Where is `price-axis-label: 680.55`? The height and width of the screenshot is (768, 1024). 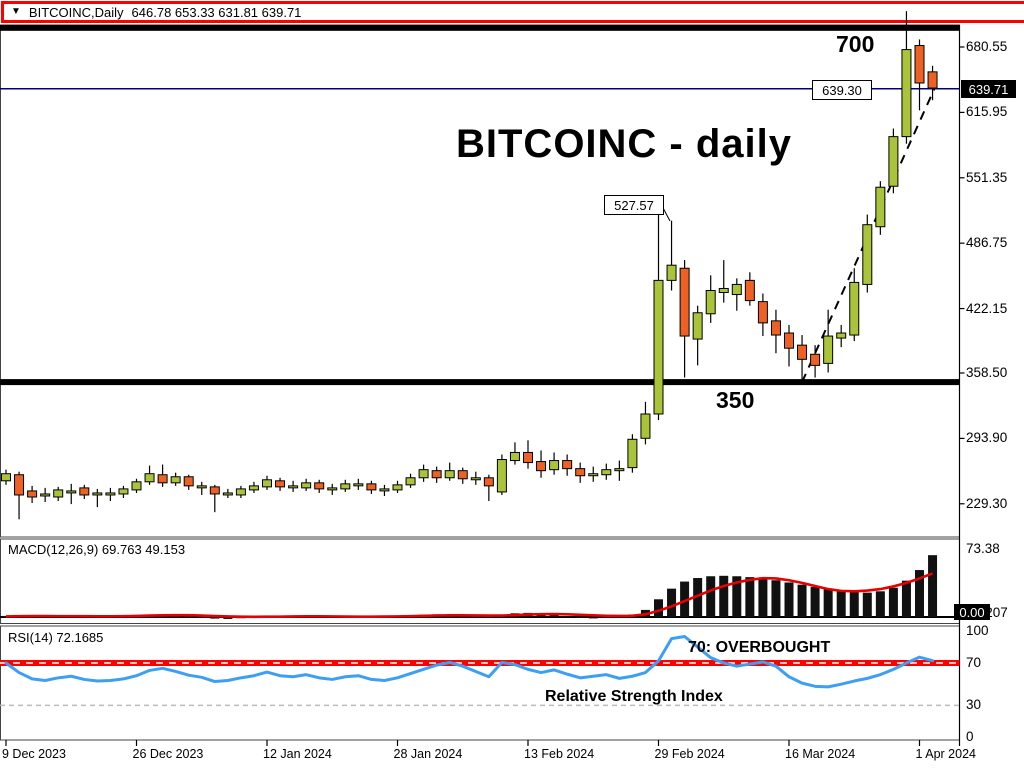
price-axis-label: 680.55 is located at coordinates (987, 46).